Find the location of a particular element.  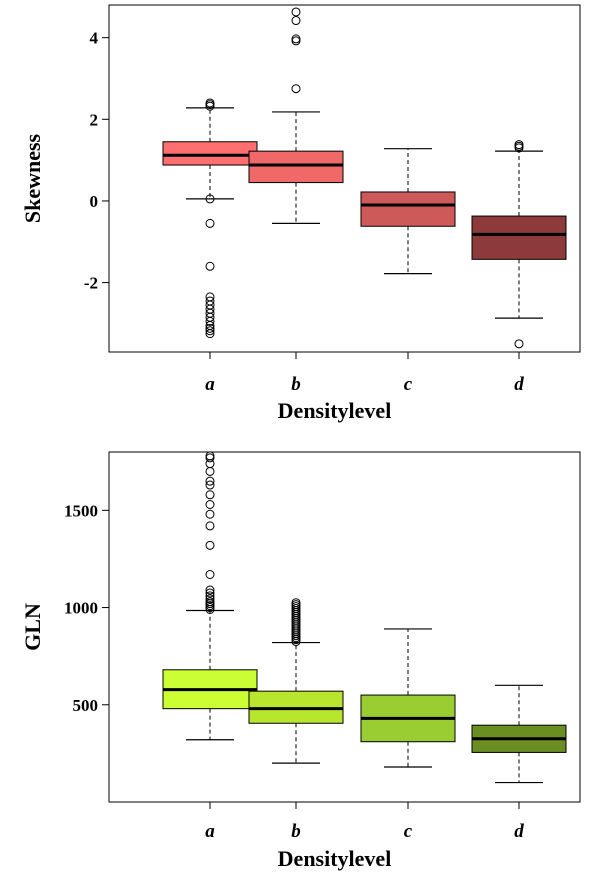

gln-y-tick-label: 1500 is located at coordinates (81, 510).